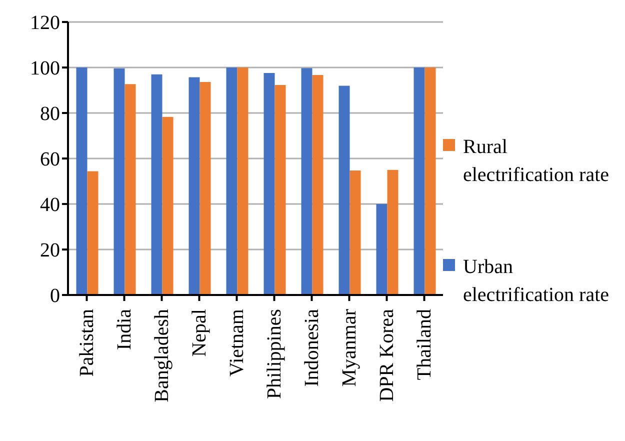  I want to click on y-tick-label: 80, so click(50, 114).